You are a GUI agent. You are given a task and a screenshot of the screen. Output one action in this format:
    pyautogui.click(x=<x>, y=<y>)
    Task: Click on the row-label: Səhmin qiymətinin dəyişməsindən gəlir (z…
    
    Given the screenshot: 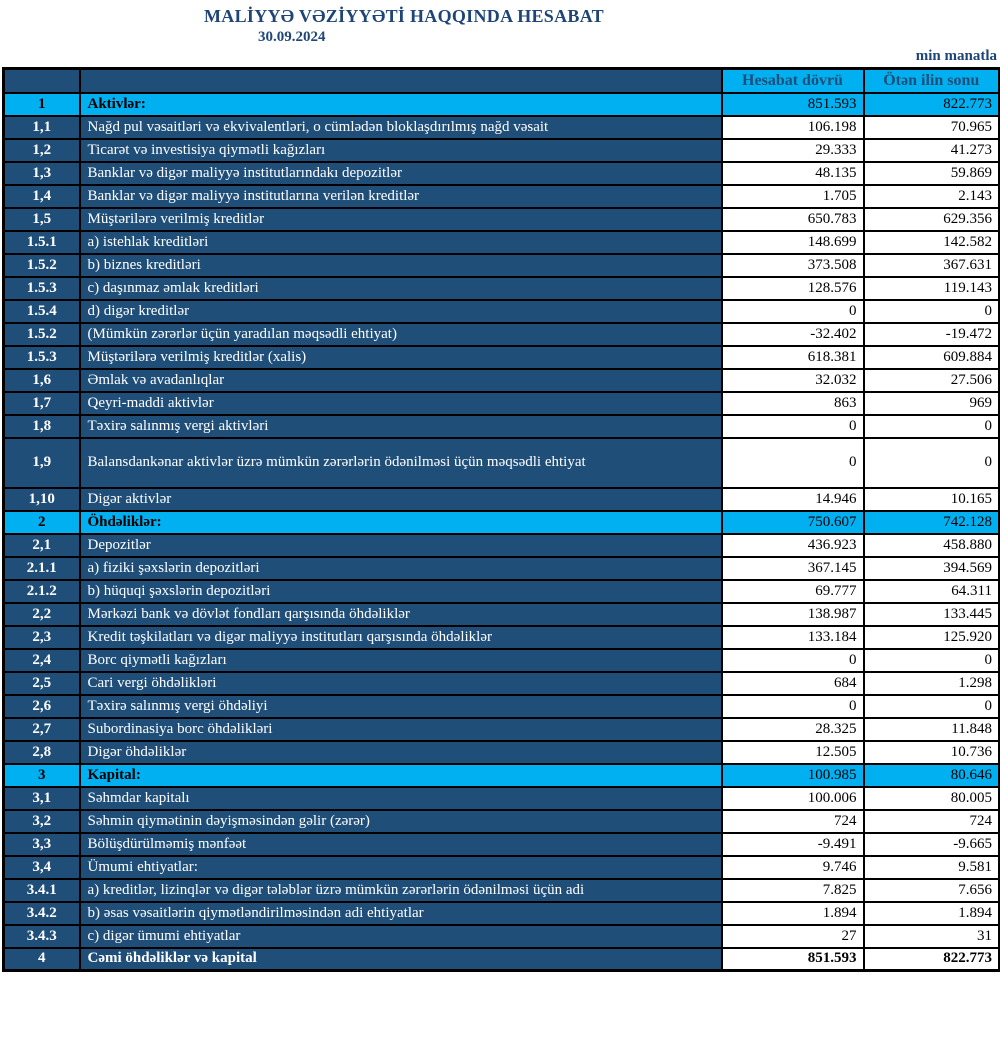 What is the action you would take?
    pyautogui.click(x=400, y=821)
    